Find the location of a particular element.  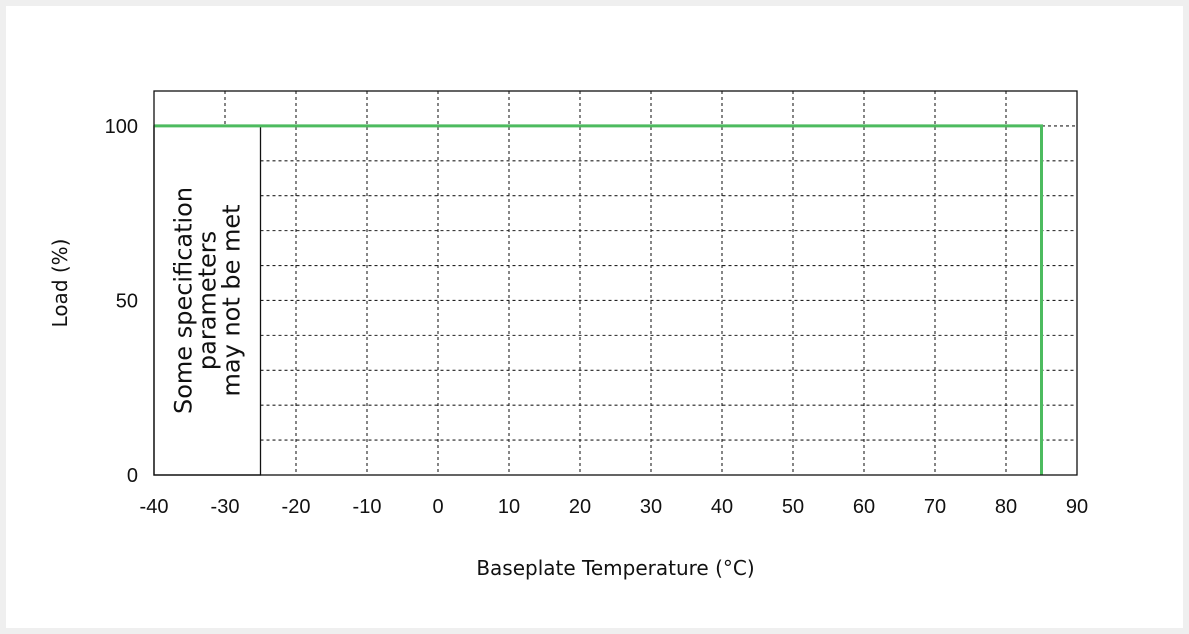

y-tick-label: 50 is located at coordinates (127, 301).